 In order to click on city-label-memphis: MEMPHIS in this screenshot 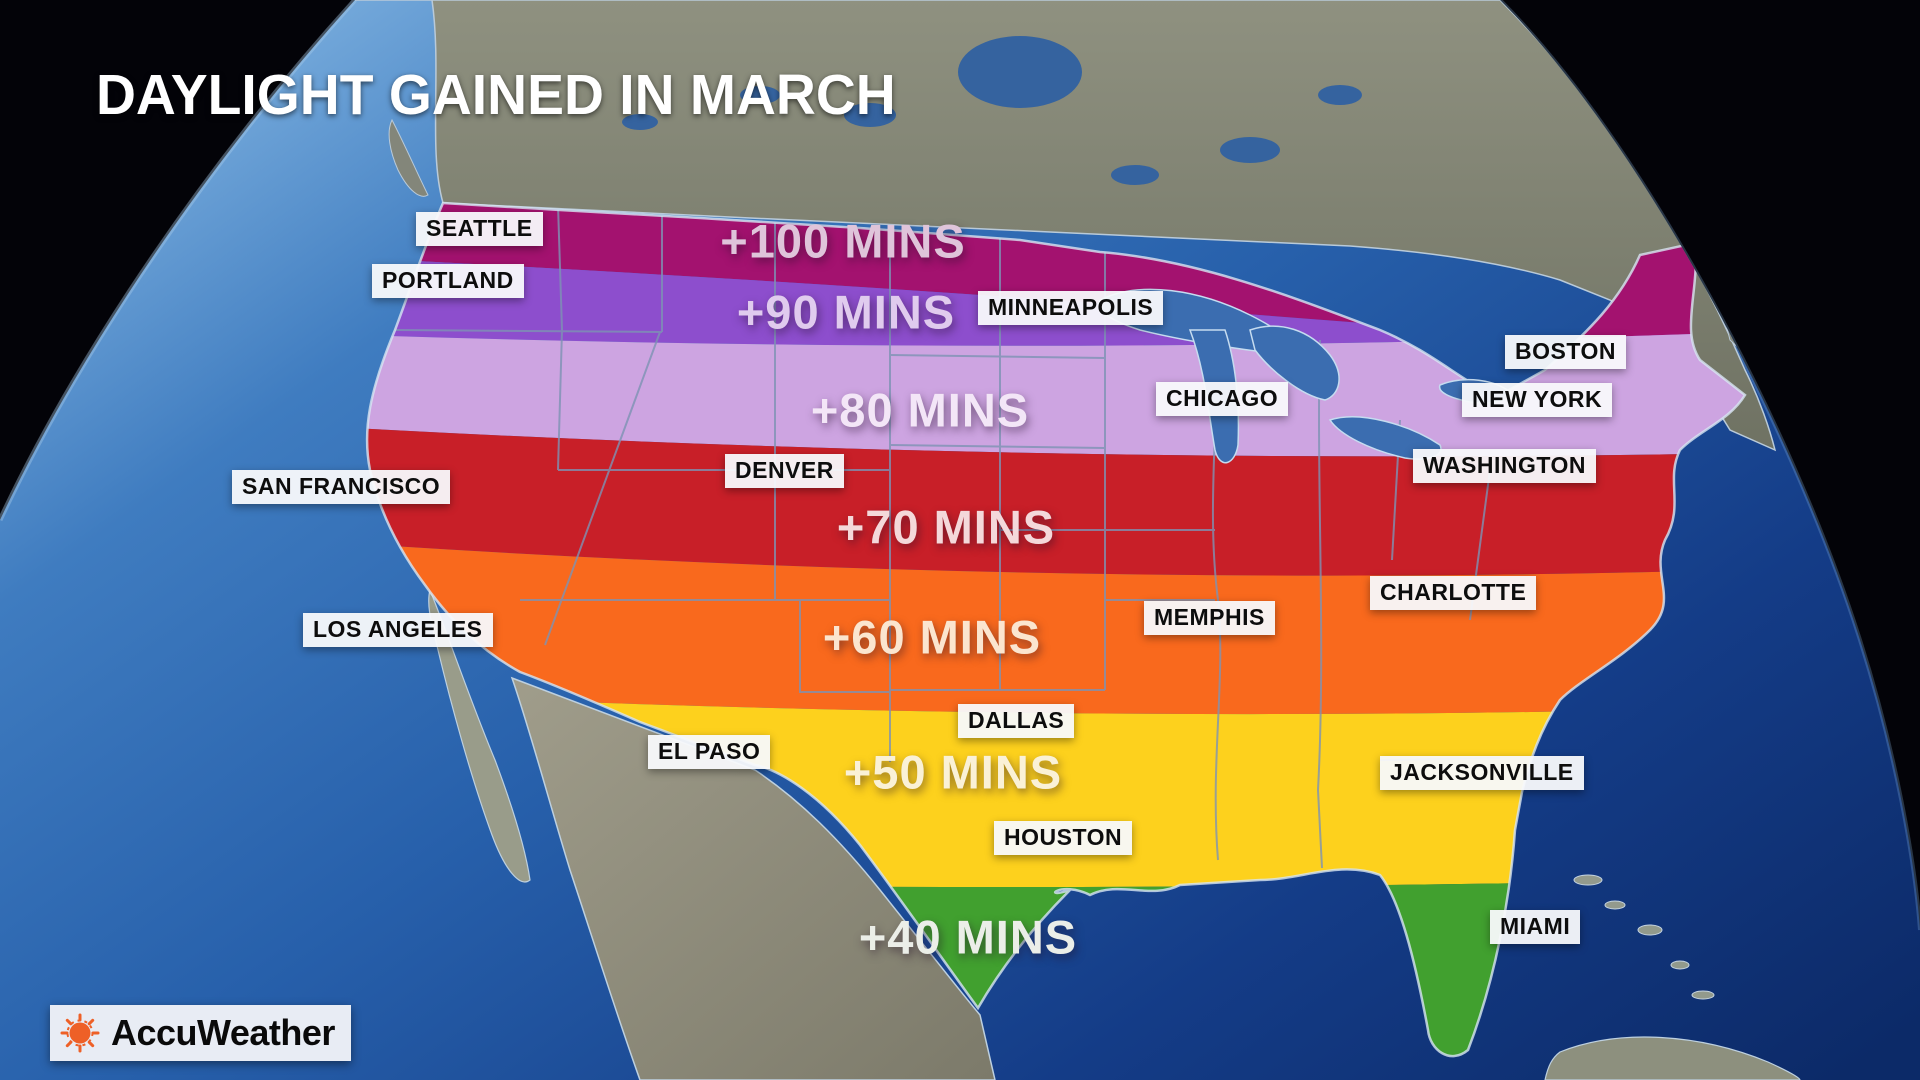, I will do `click(1209, 618)`.